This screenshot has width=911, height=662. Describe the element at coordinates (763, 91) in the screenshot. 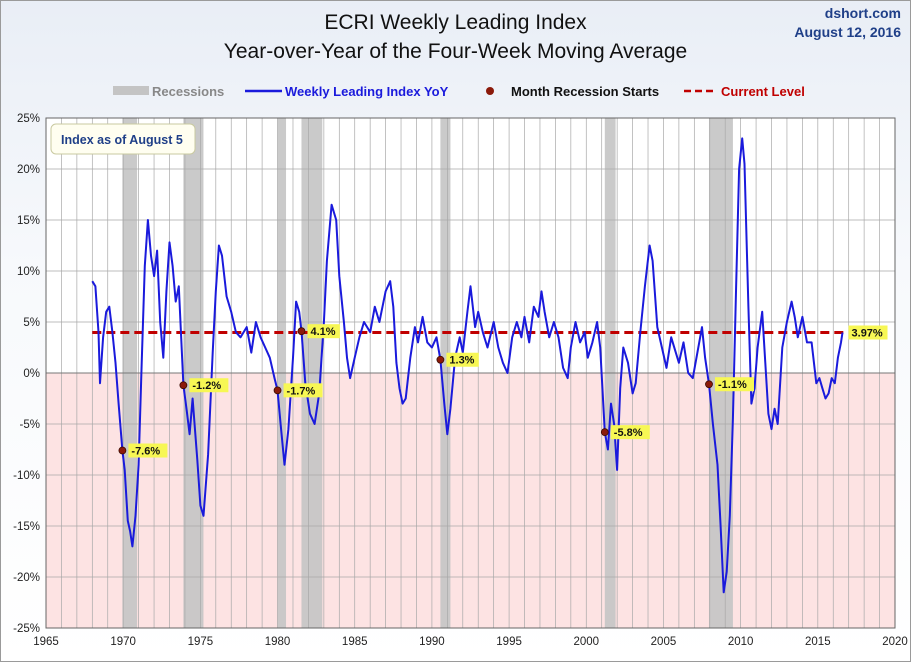

I see `legend-current-label: Current Level` at that location.